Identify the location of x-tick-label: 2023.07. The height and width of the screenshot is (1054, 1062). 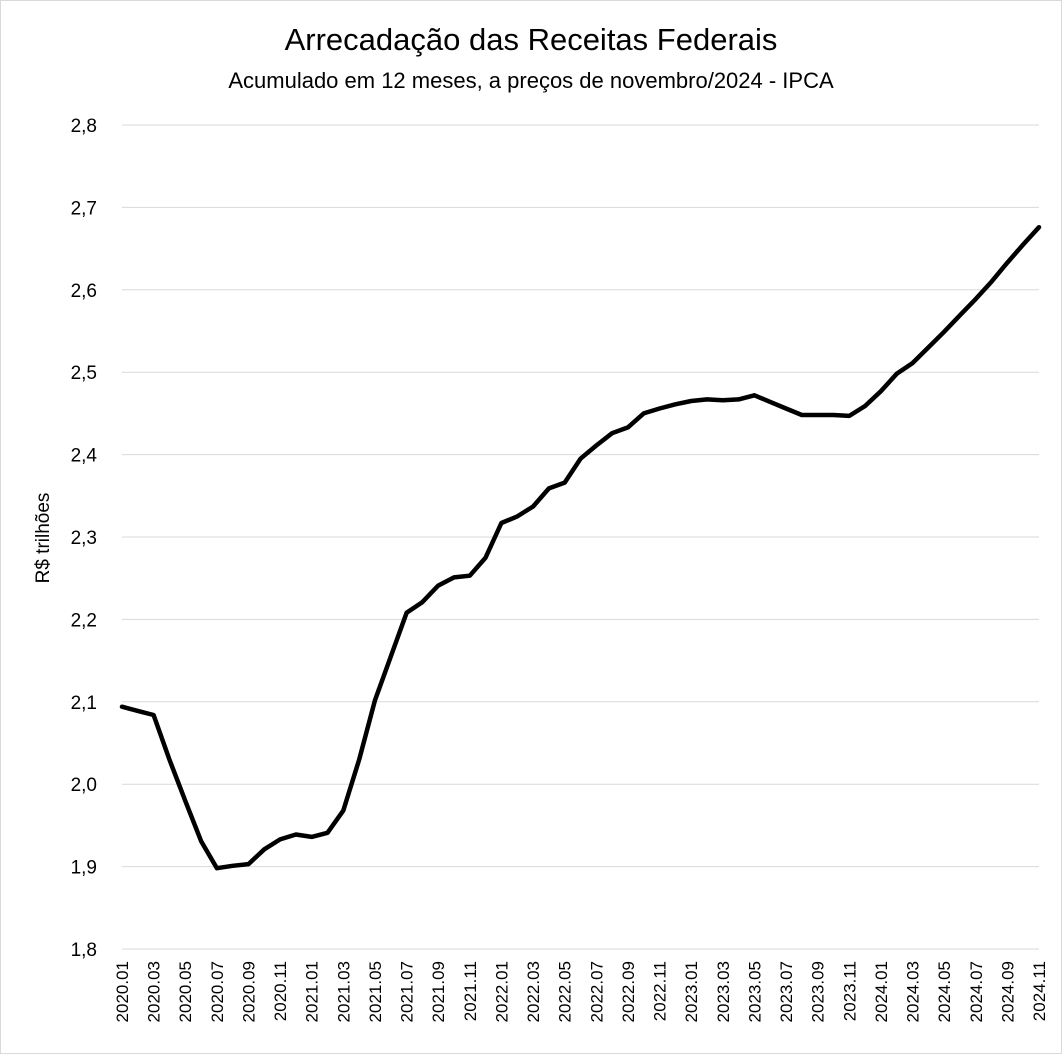
(786, 991).